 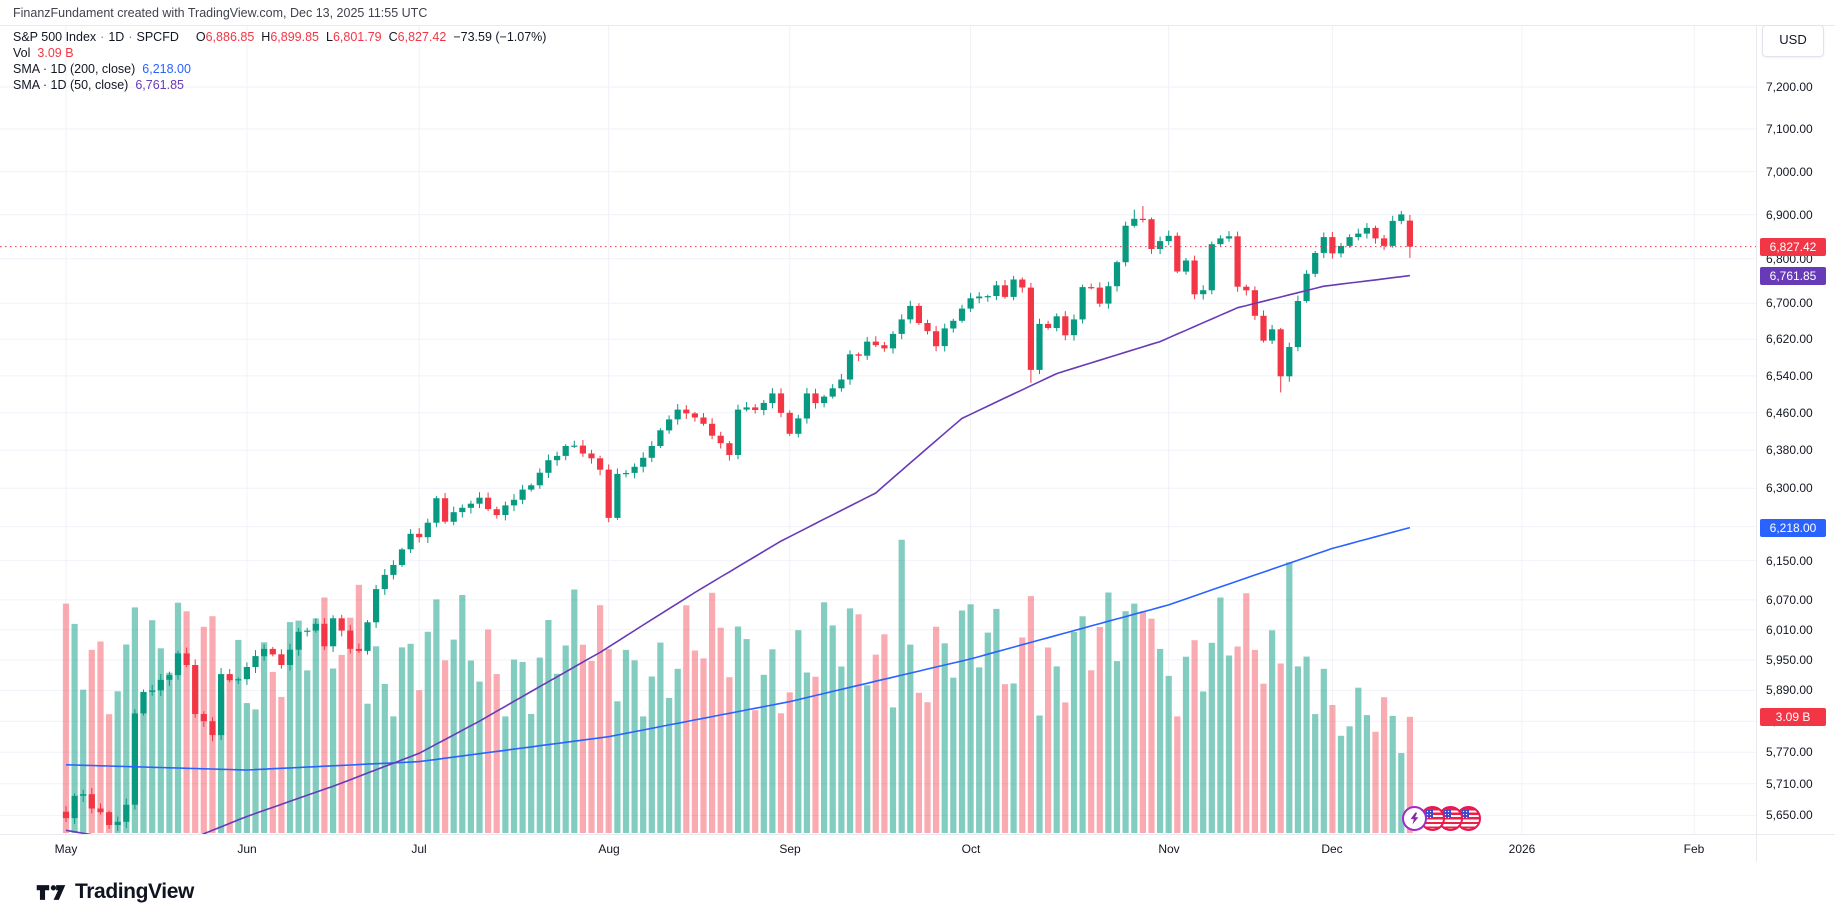 I want to click on price-tick-label: 7,000.00, so click(x=1789, y=172).